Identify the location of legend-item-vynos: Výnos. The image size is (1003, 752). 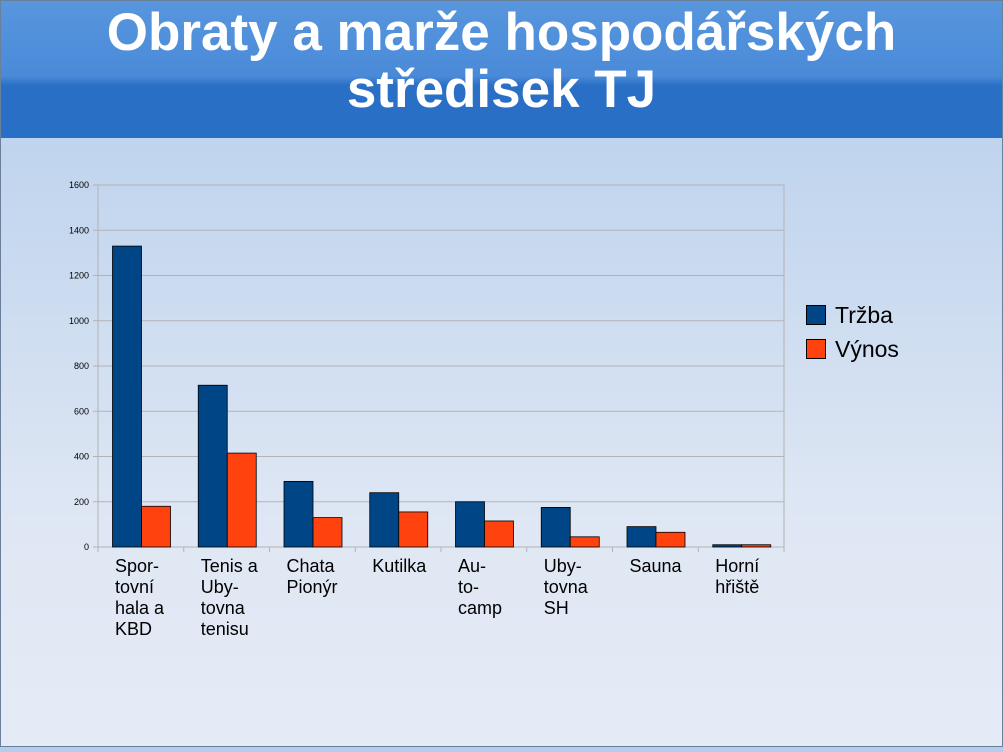
(852, 349).